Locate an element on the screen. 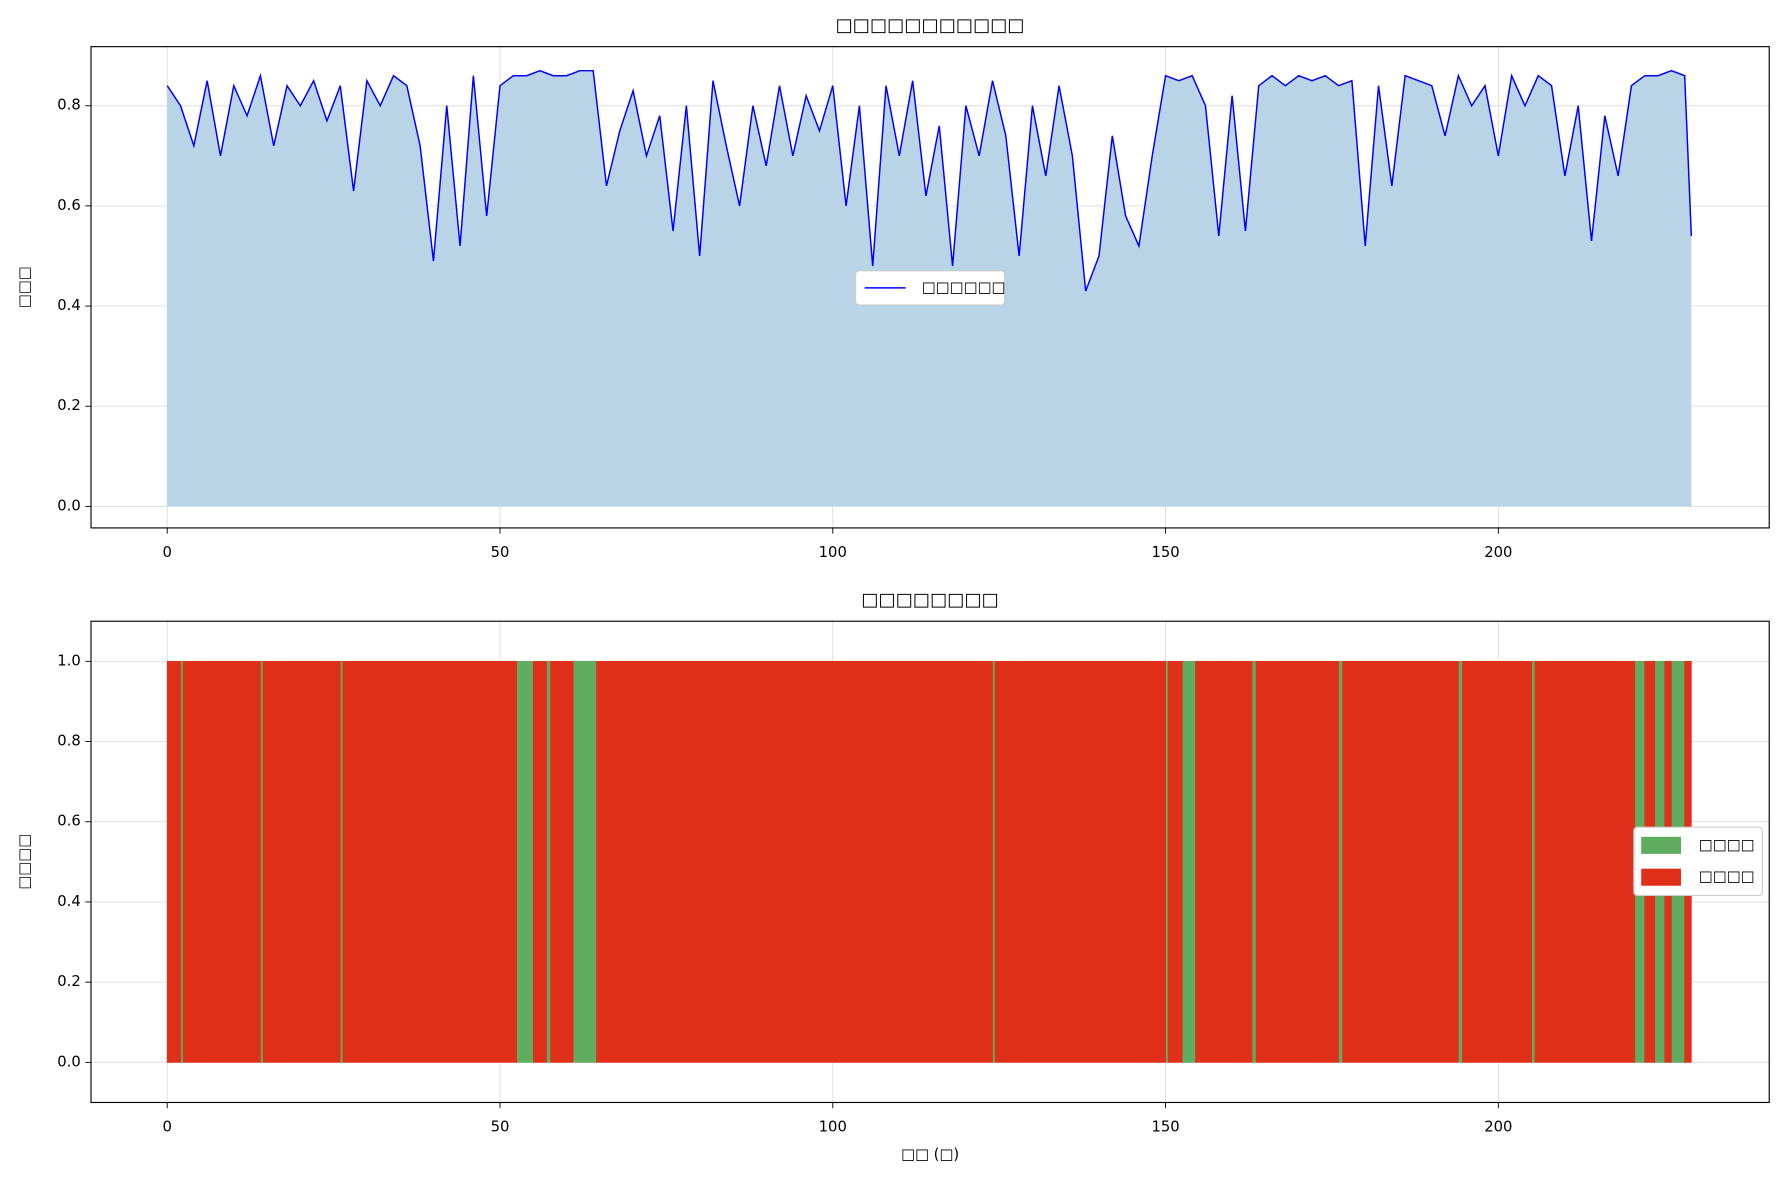 Image resolution: width=1784 pixels, height=1181 pixels. y-axis-label: □□□□ is located at coordinates (24, 862).